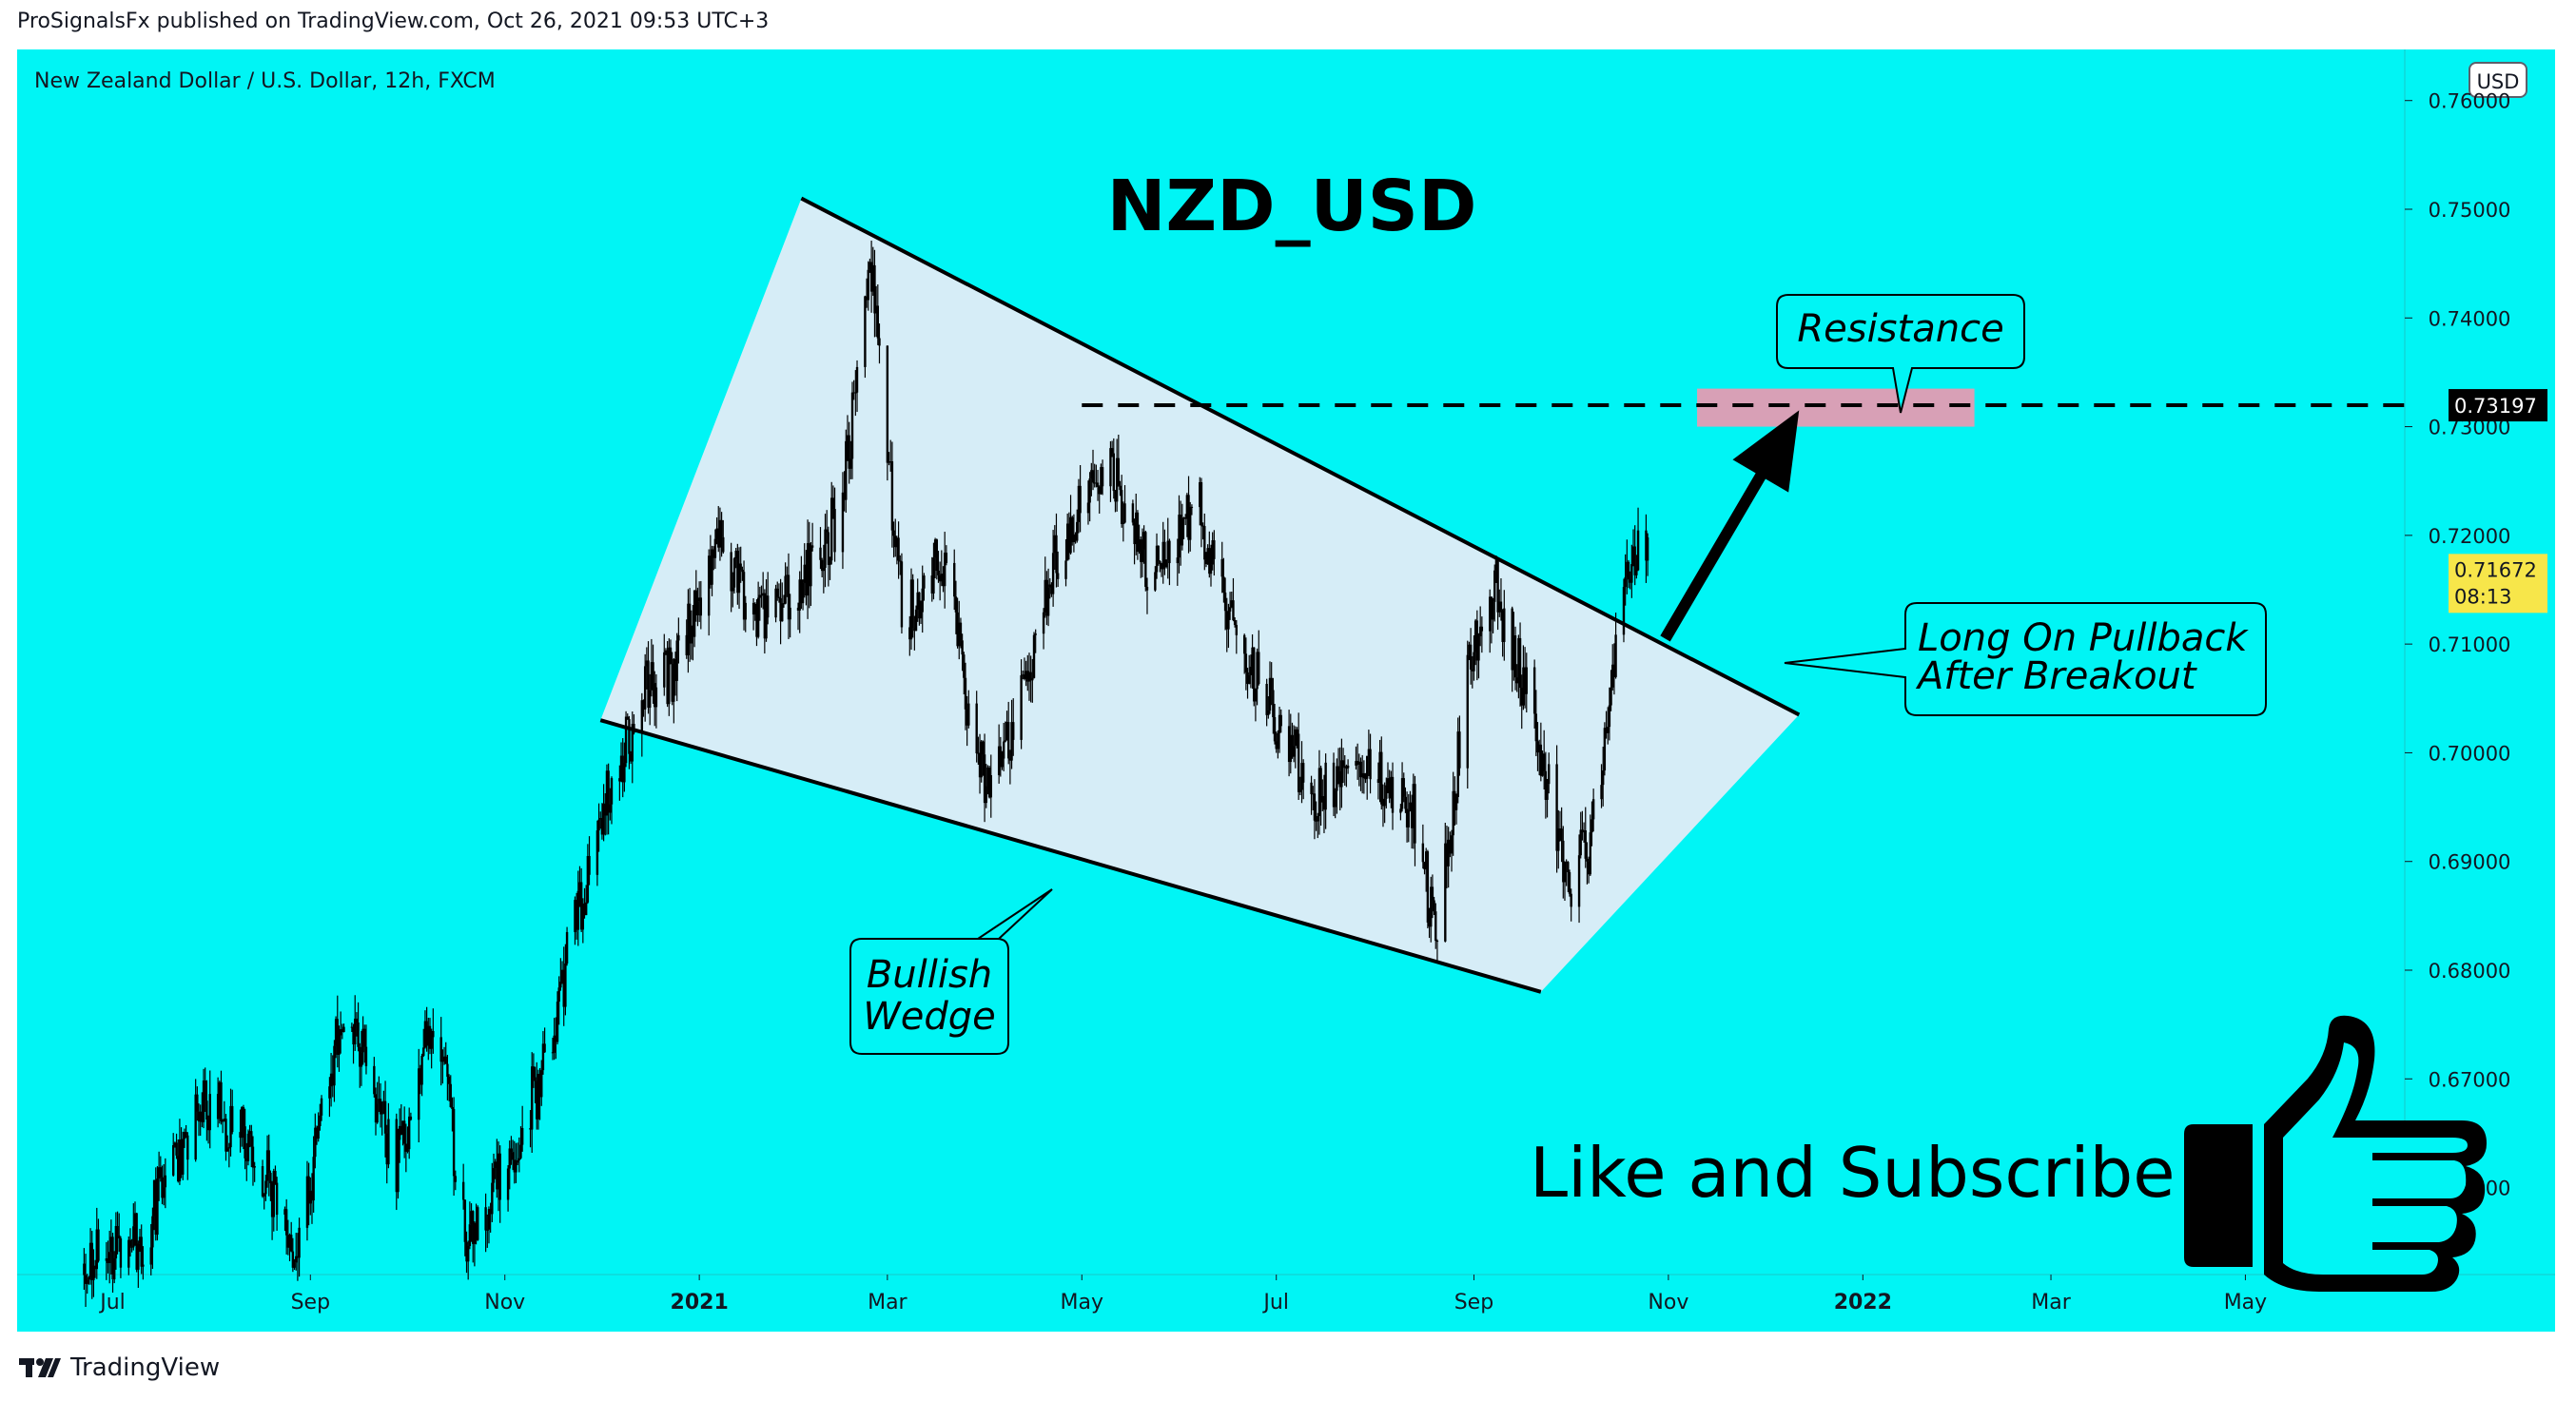  I want to click on time-axis: Jul Sep Nov 2021 Mar May Jul Sep Nov 2022 Mar May, so click(1182, 1294).